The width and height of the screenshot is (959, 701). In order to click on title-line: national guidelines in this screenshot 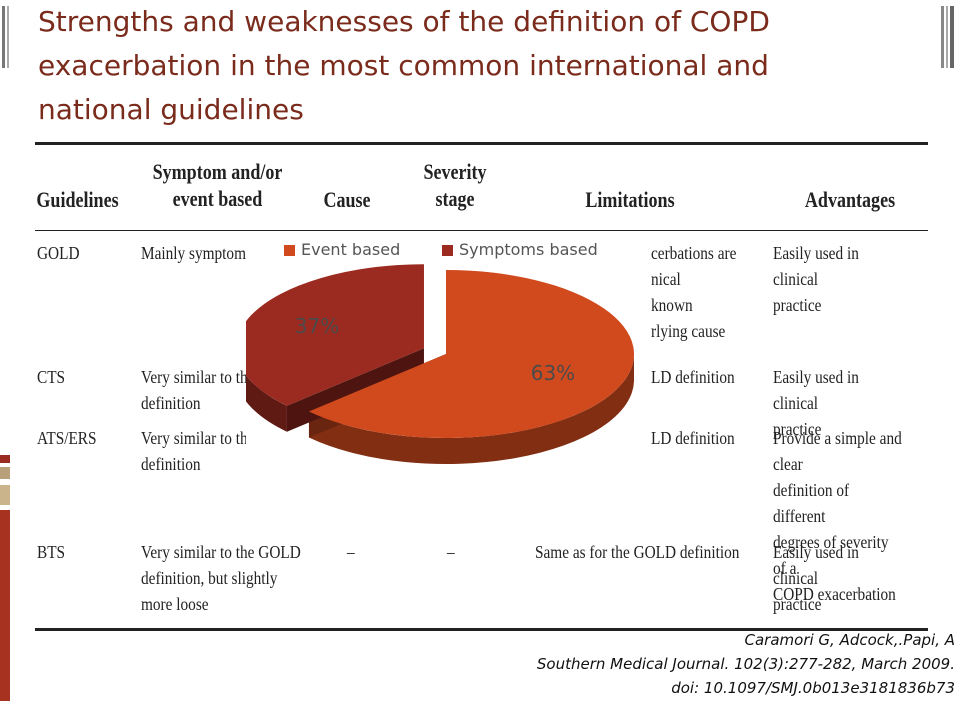, I will do `click(171, 109)`.